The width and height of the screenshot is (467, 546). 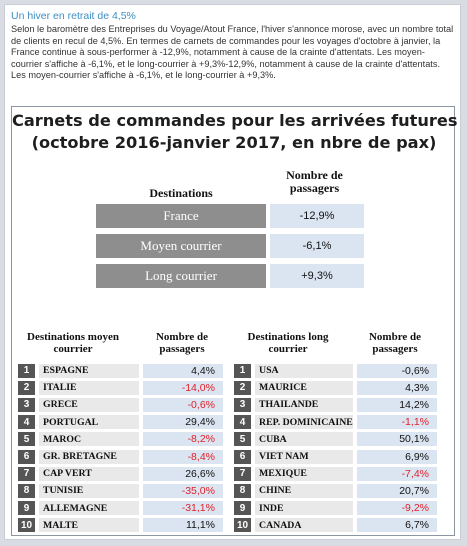 What do you see at coordinates (89, 370) in the screenshot?
I see `country-name: ESPAGNE` at bounding box center [89, 370].